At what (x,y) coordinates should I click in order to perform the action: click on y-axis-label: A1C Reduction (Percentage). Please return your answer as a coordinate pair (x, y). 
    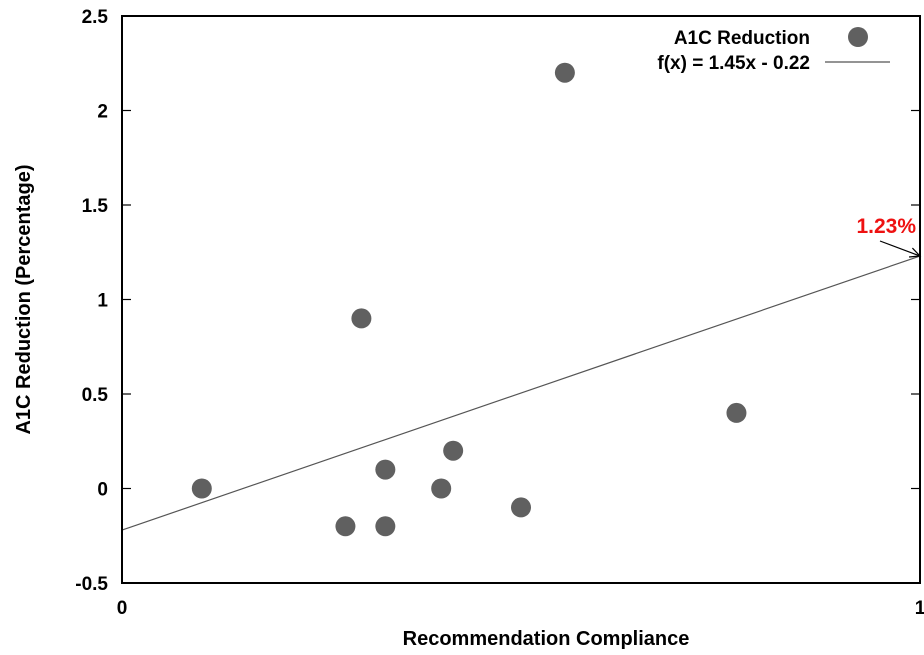
    Looking at the image, I should click on (24, 299).